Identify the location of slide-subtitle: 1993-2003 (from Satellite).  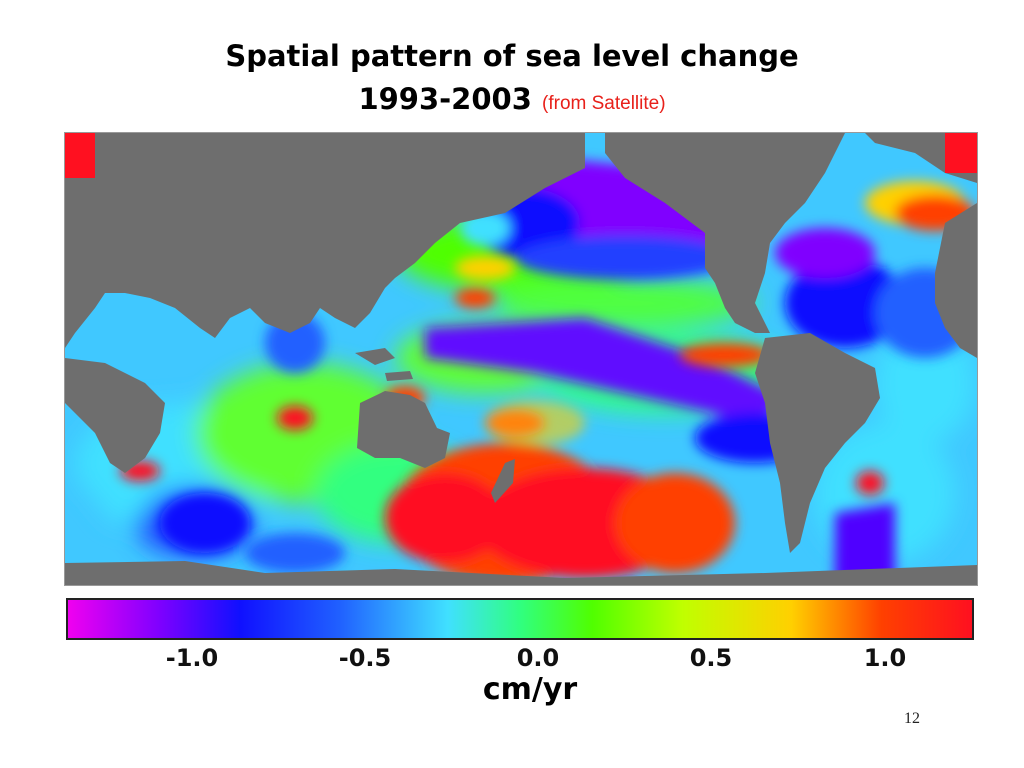
(512, 101).